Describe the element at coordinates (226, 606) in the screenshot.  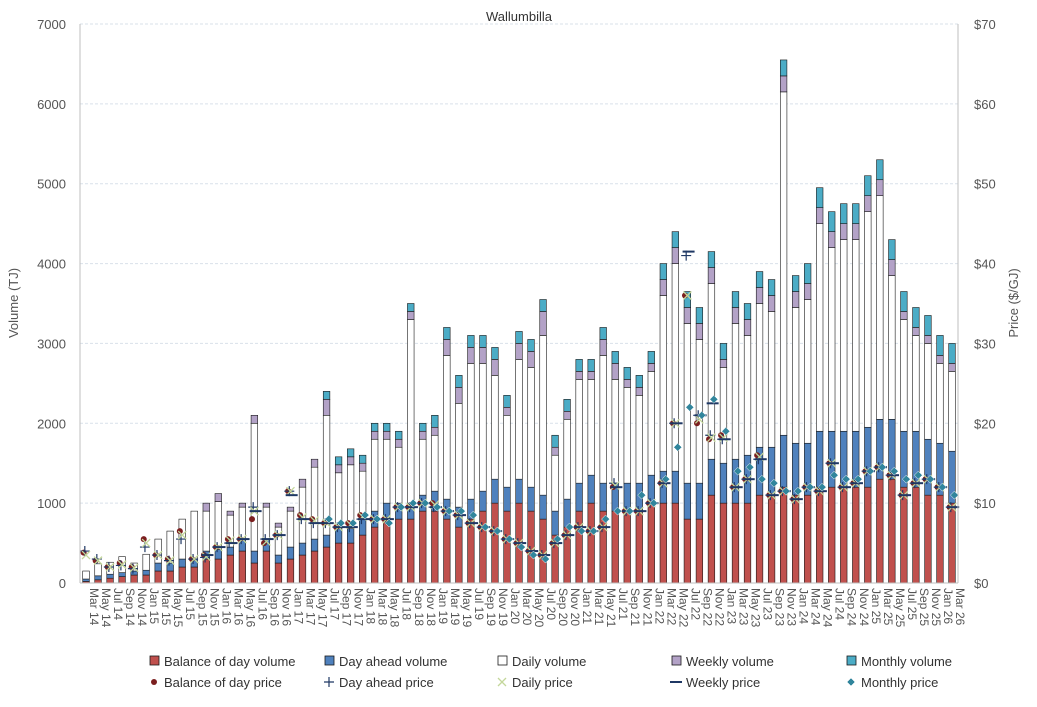
I see `x-tick-label: Jan 16` at that location.